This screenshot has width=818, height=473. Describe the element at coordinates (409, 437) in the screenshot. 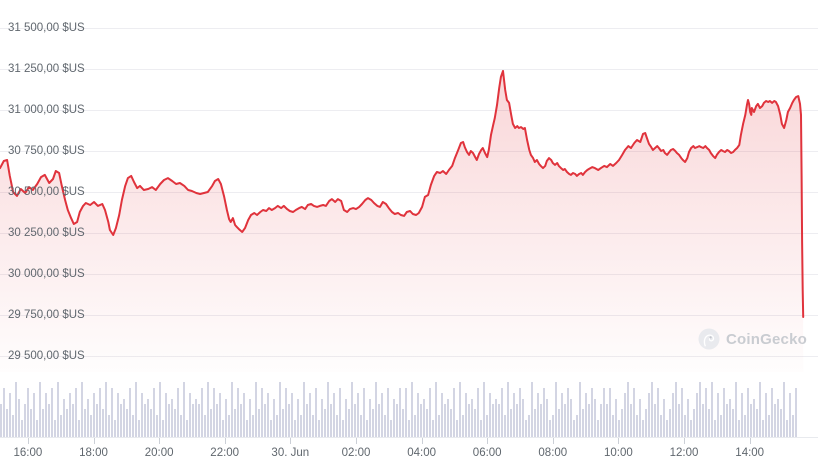

I see `x-axis-line` at that location.